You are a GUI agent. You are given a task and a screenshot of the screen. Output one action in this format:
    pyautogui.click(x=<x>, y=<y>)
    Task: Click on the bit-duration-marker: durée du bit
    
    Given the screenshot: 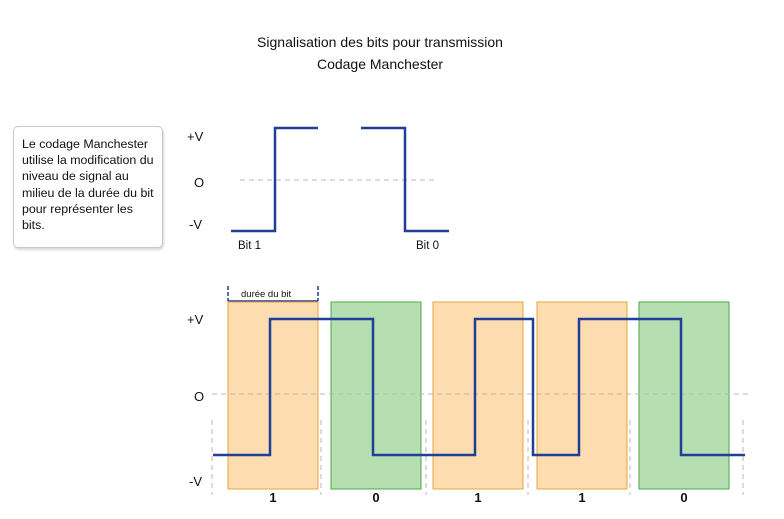 What is the action you would take?
    pyautogui.click(x=273, y=294)
    